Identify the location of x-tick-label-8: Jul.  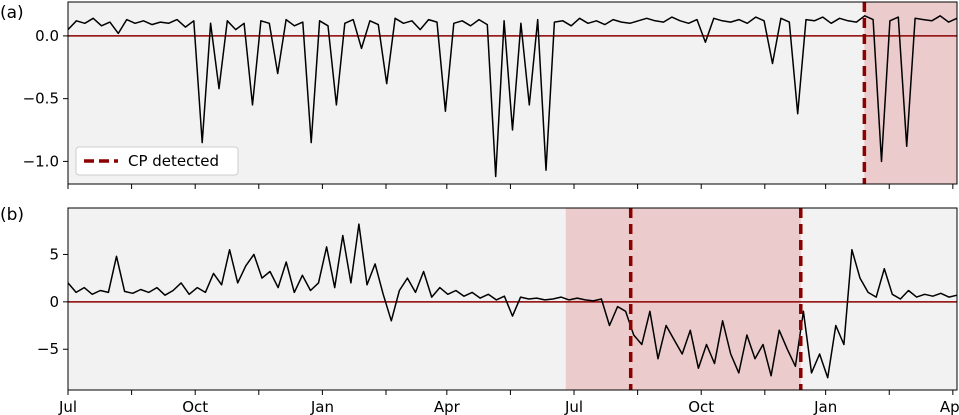
(573, 406).